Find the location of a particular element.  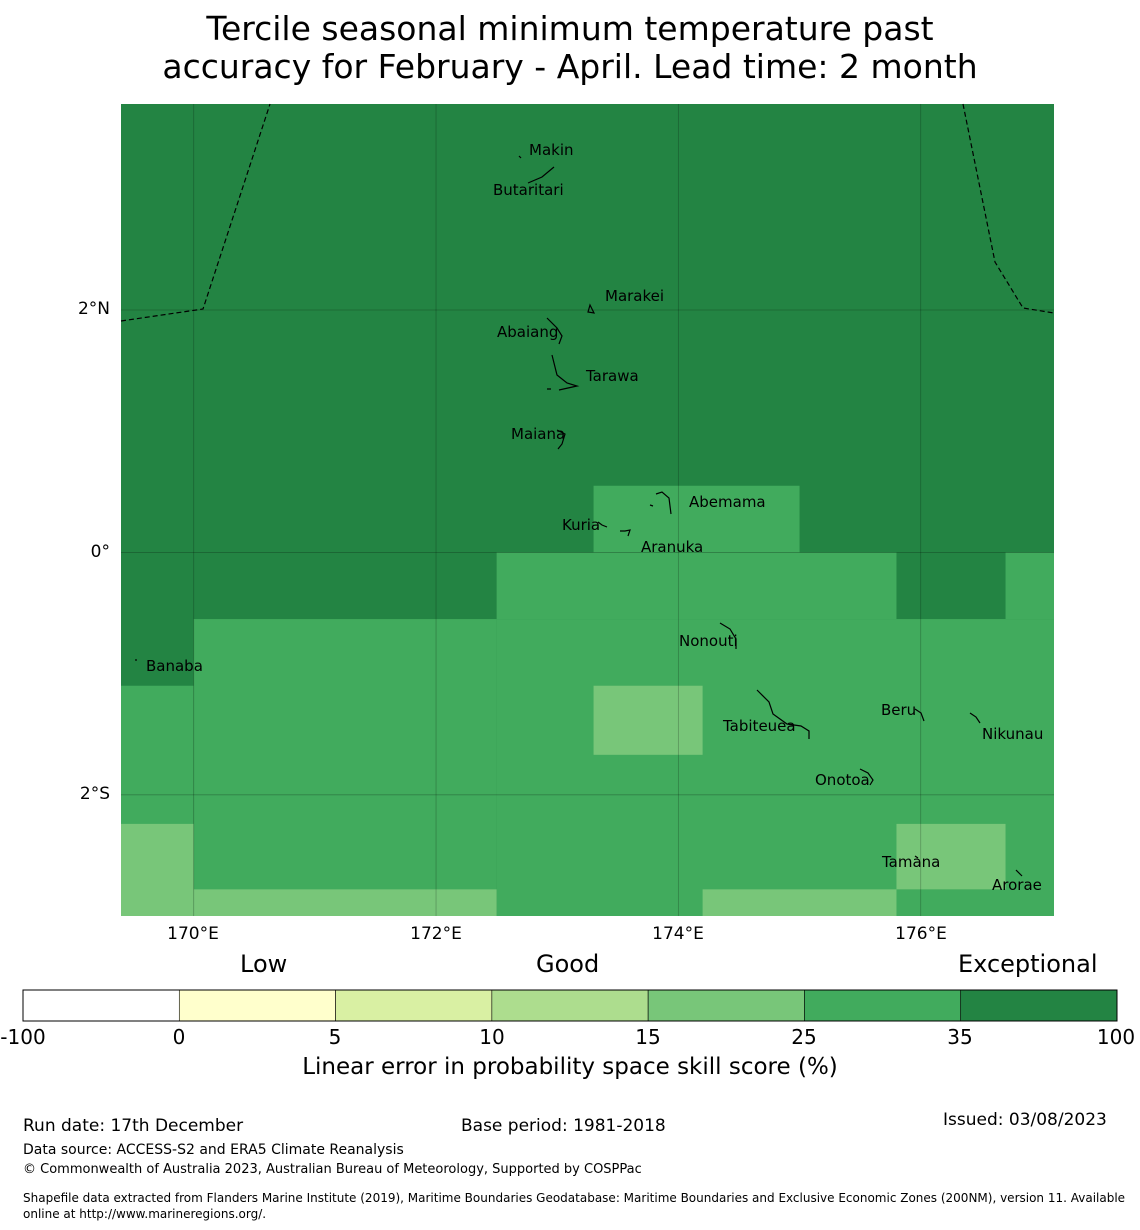

outline-abaiang is located at coordinates (554, 331).